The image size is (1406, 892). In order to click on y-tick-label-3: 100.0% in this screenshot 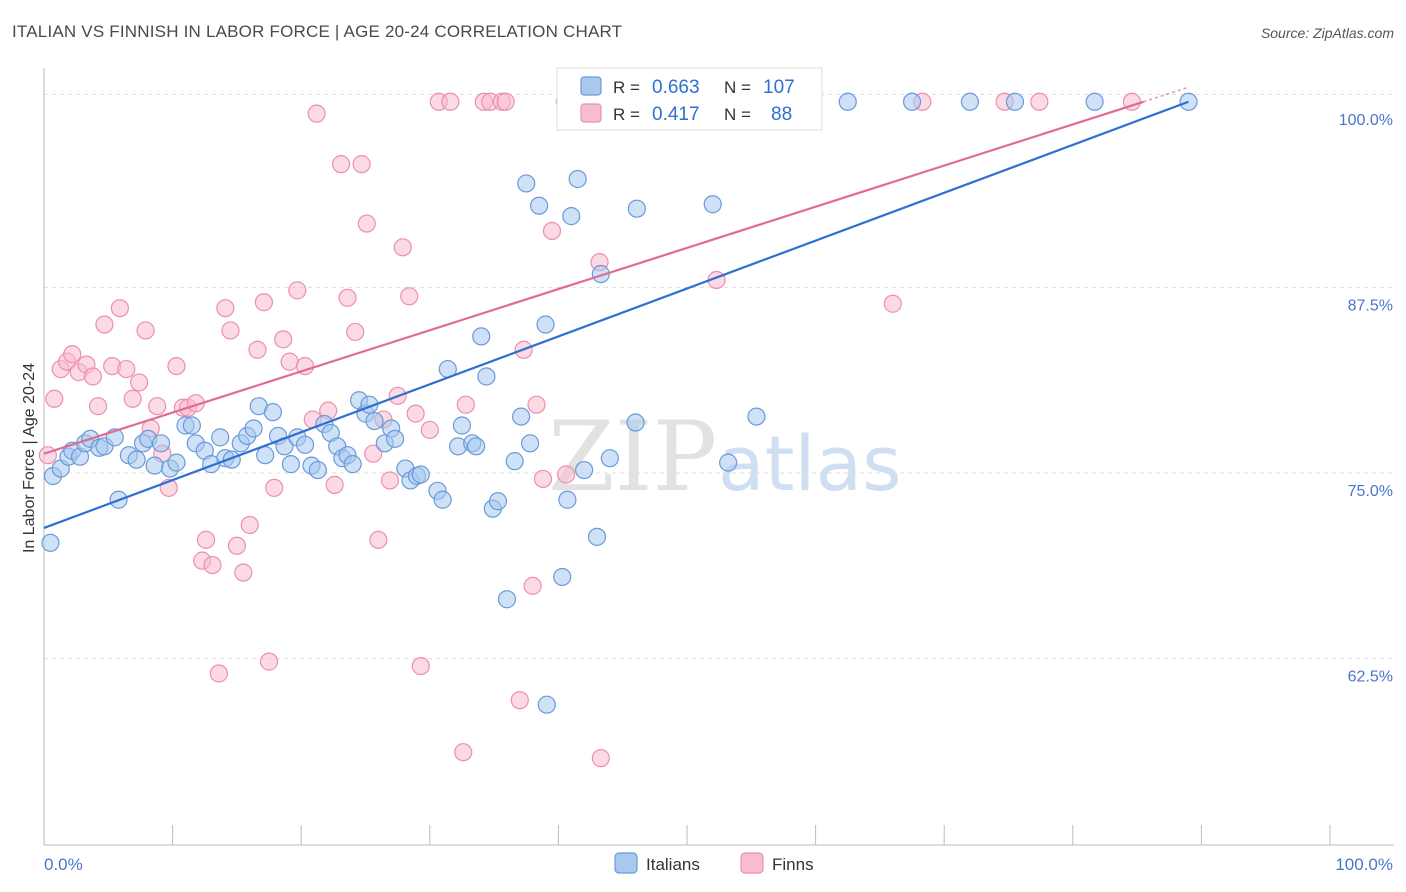, I will do `click(1366, 120)`.